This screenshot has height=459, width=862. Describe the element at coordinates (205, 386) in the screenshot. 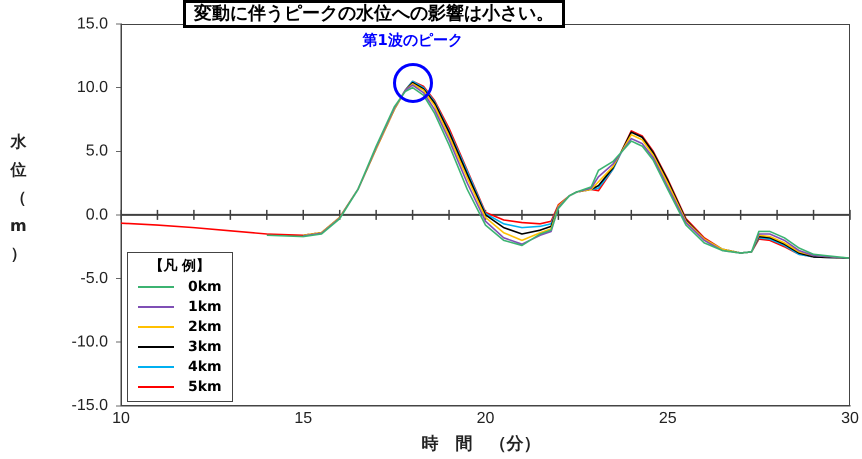

I see `legend-label: 5km` at that location.